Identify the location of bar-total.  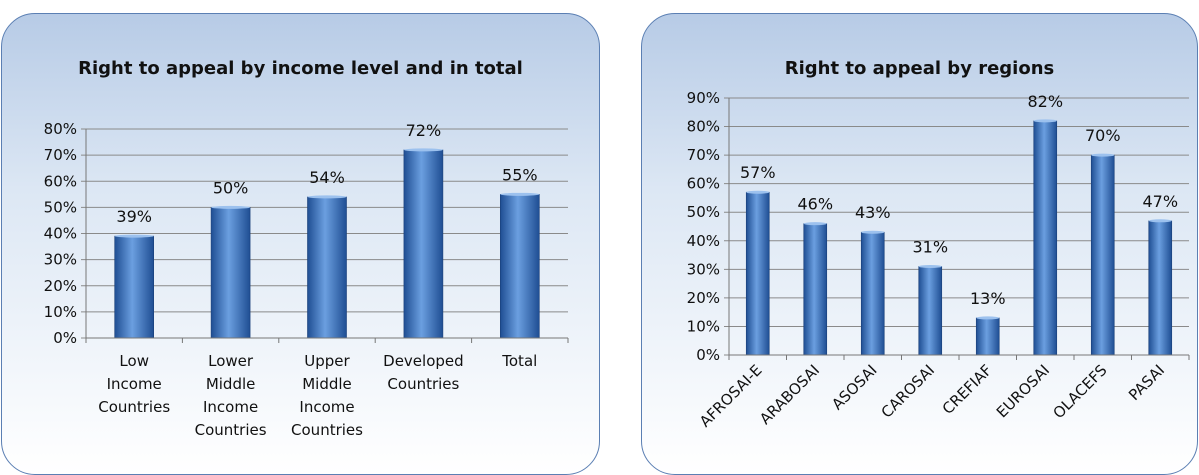
(519, 266).